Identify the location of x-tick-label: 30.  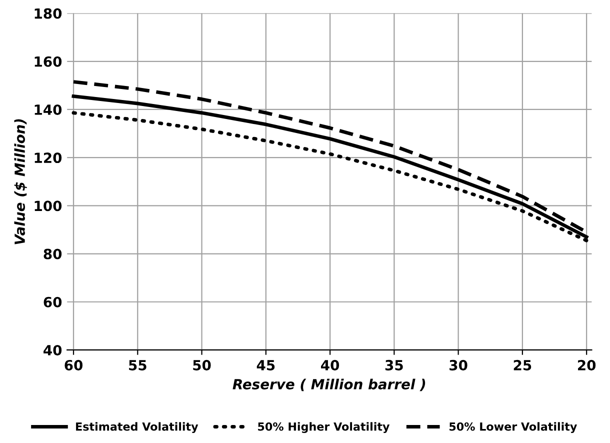
(459, 365).